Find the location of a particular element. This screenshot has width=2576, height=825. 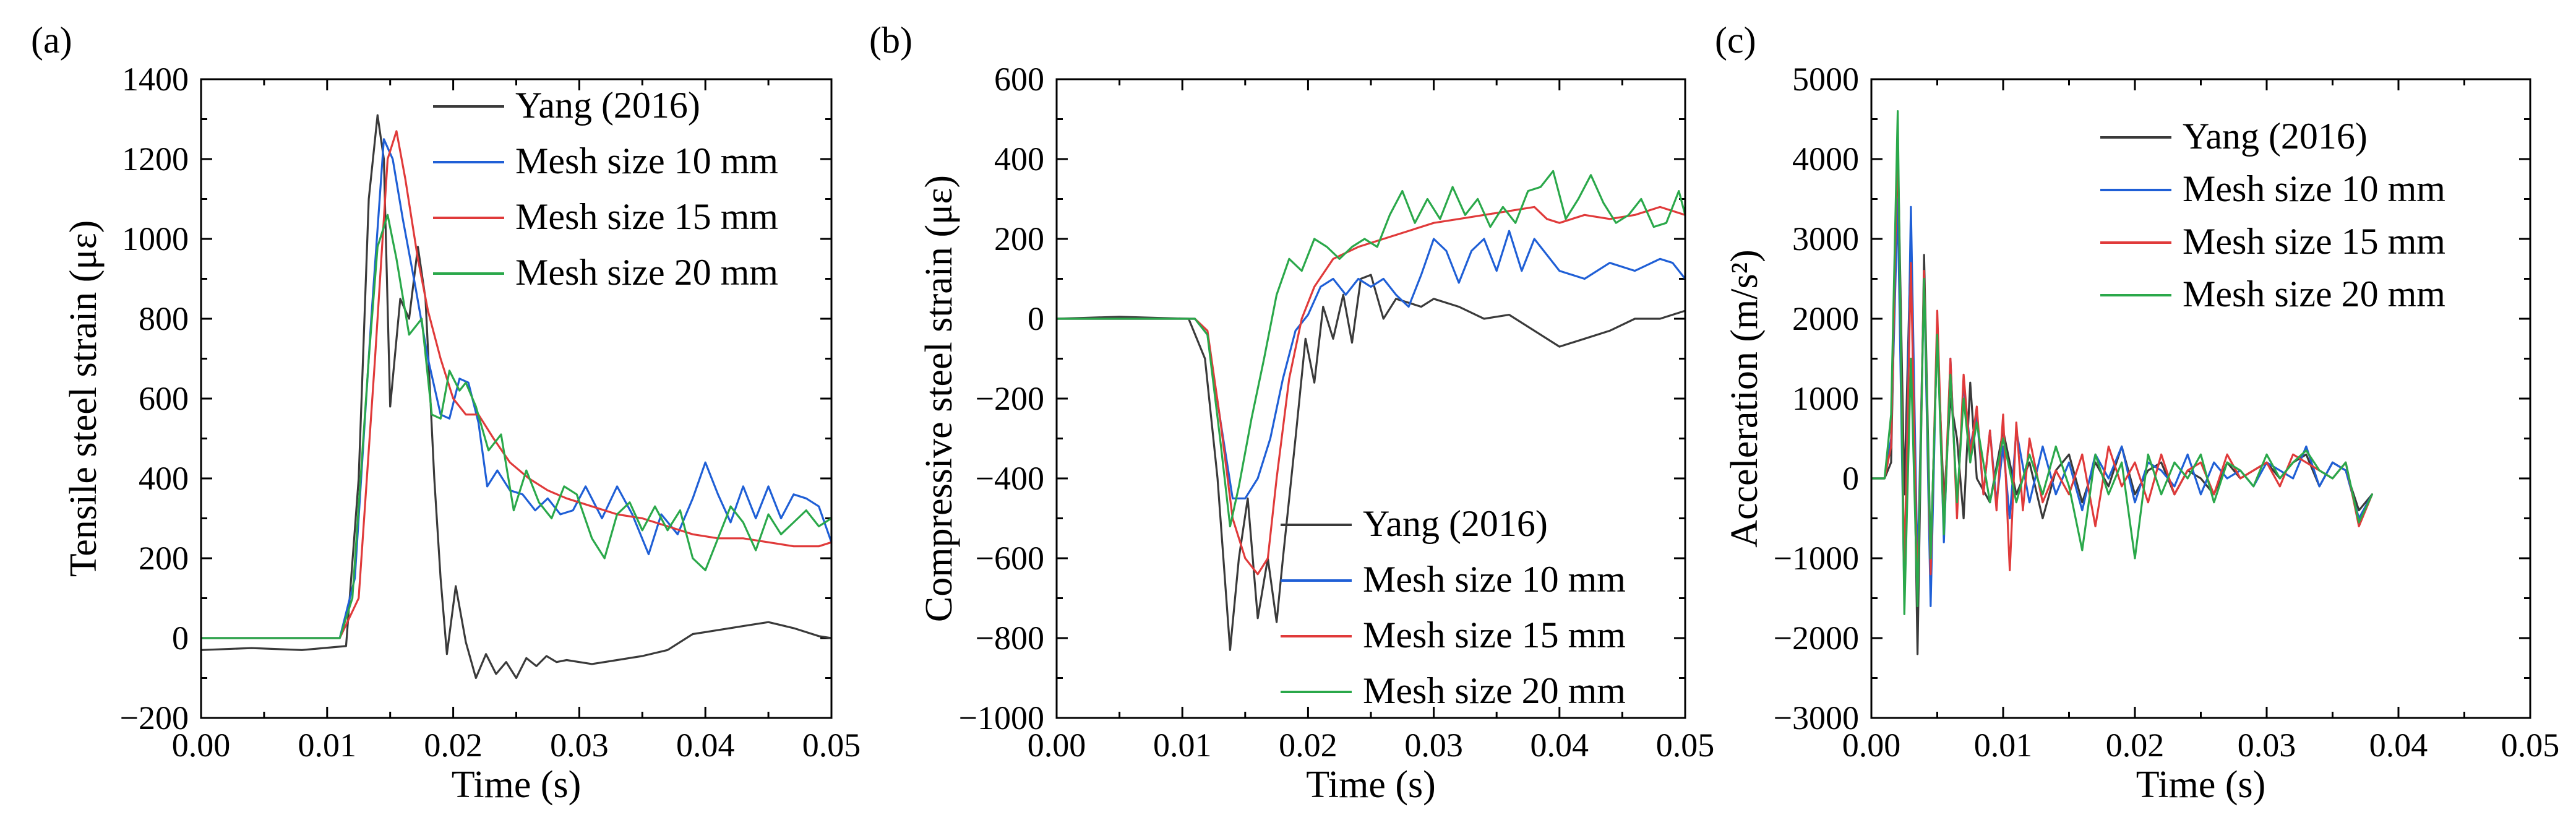

panel-label: (a) is located at coordinates (52, 40).